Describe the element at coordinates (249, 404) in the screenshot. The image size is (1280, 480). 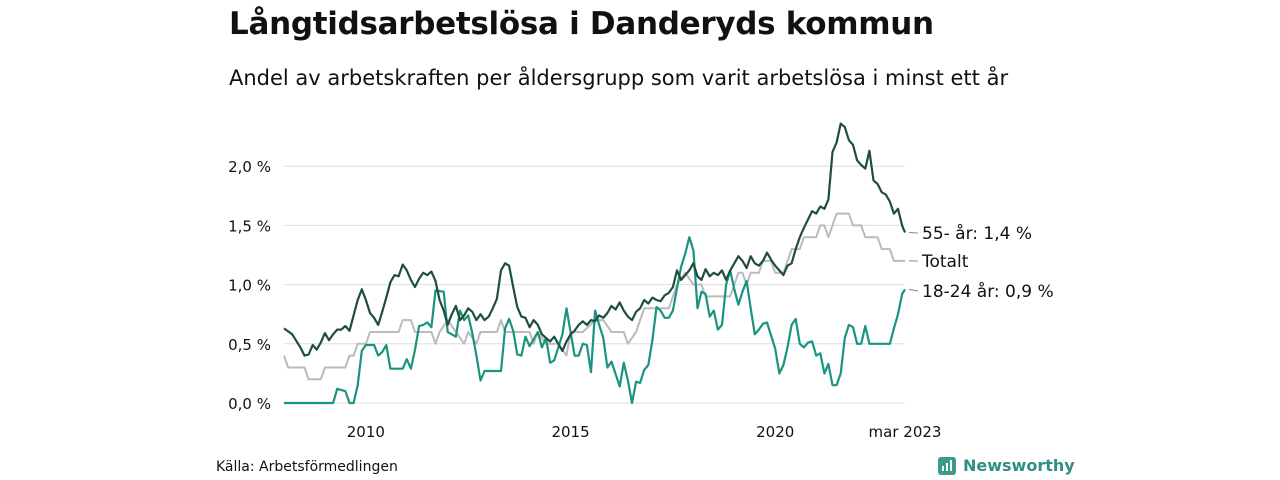
I see `y-tick-label: 0,0 %` at that location.